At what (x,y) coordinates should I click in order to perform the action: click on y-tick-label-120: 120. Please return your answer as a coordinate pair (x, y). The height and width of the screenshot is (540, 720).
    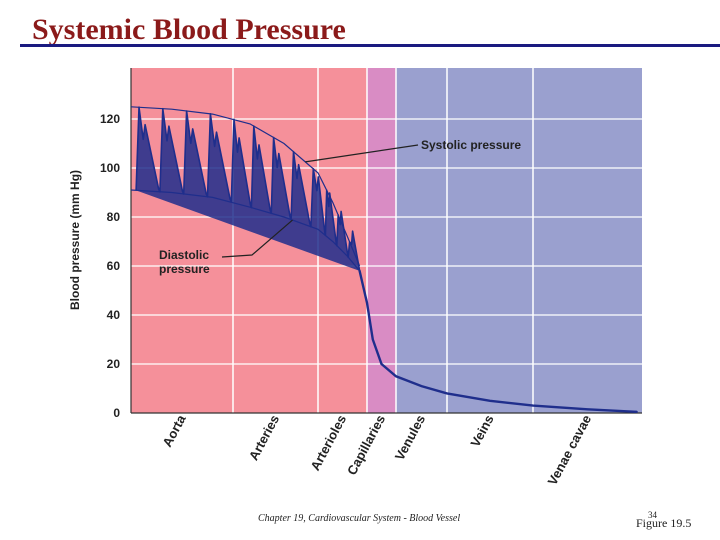
    Looking at the image, I should click on (110, 119).